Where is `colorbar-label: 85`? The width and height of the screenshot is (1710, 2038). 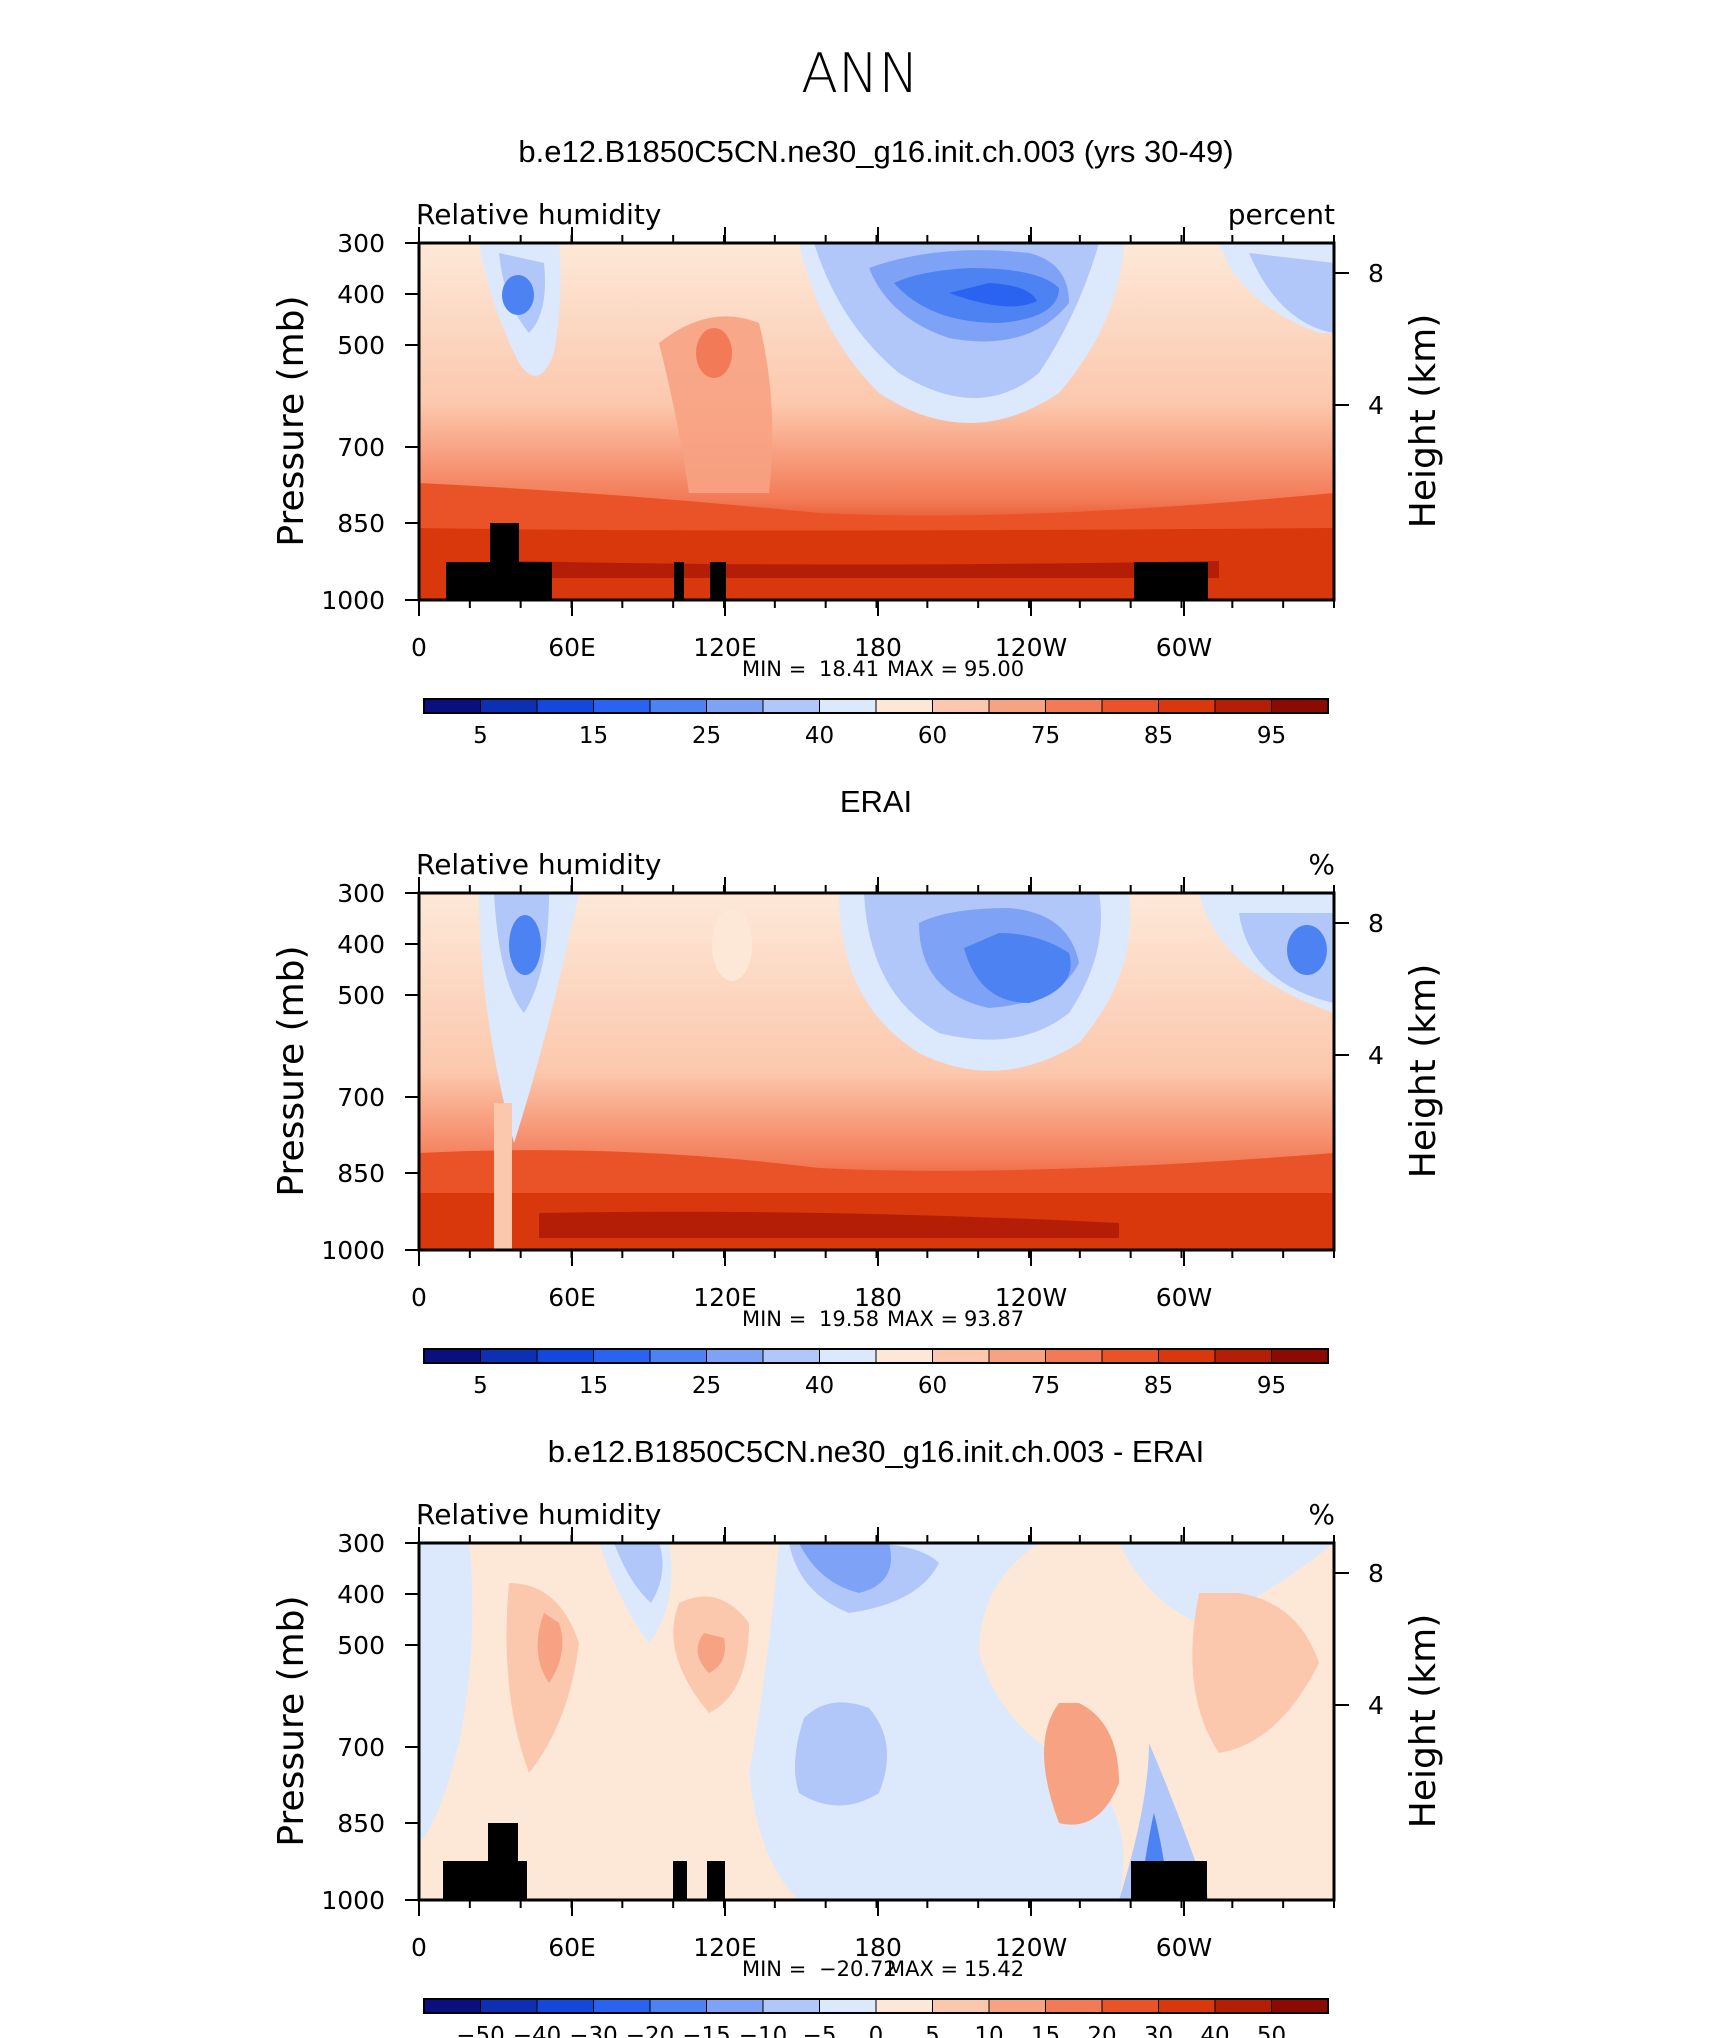
colorbar-label: 85 is located at coordinates (1158, 736).